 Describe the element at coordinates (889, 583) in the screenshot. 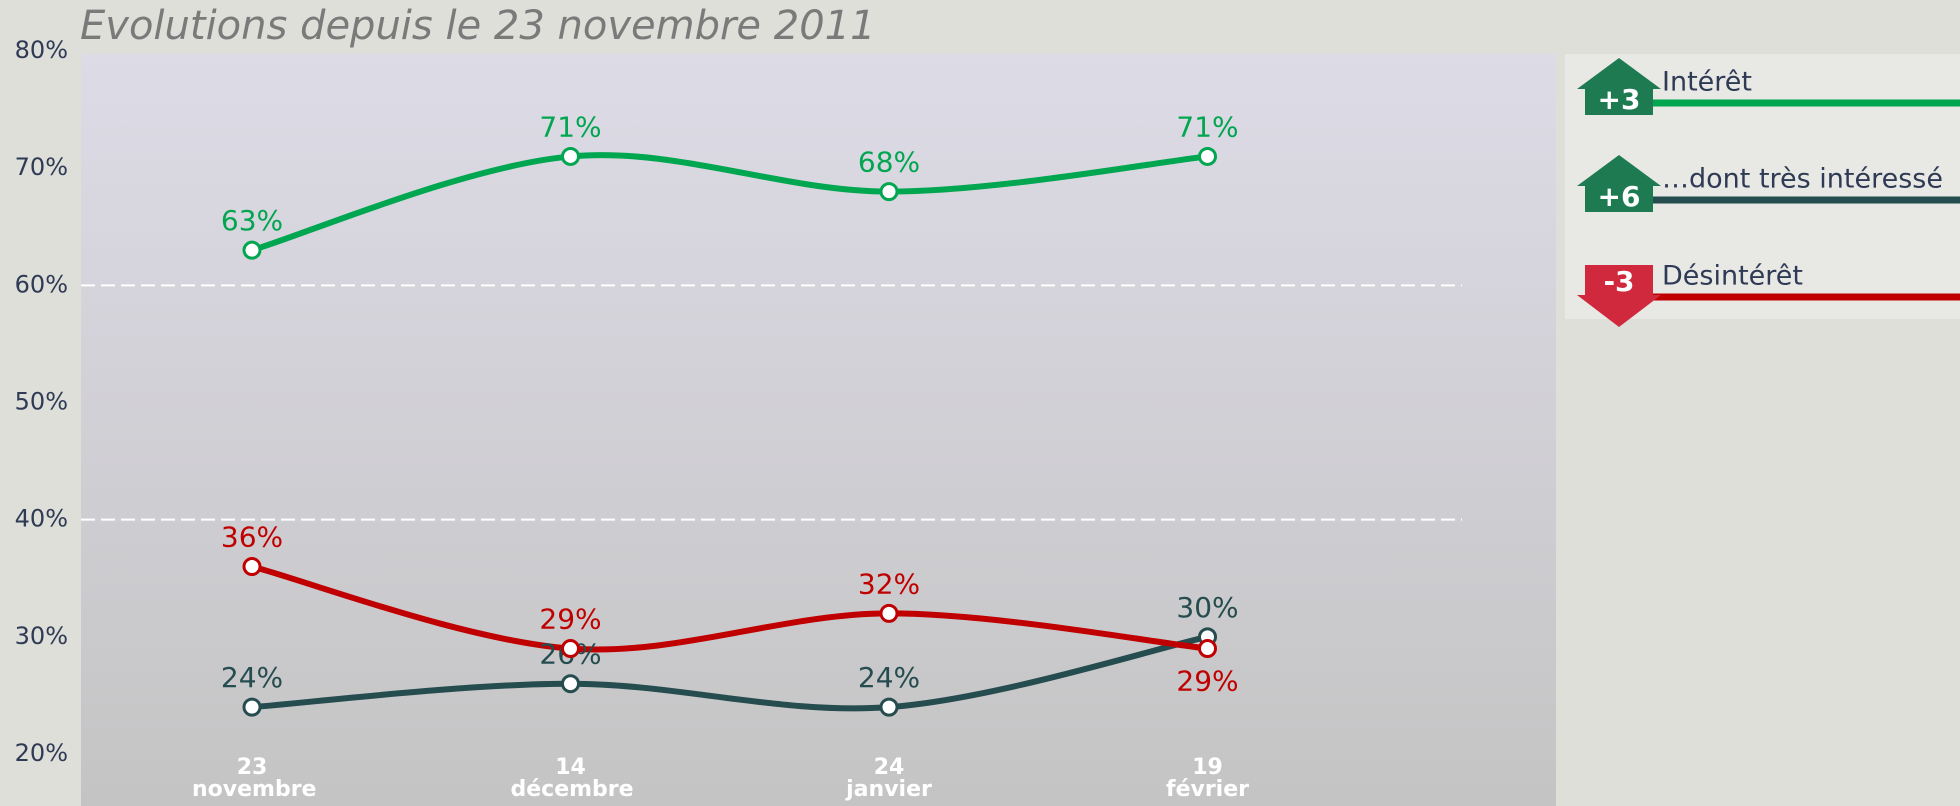

I see `data-label: 32%` at that location.